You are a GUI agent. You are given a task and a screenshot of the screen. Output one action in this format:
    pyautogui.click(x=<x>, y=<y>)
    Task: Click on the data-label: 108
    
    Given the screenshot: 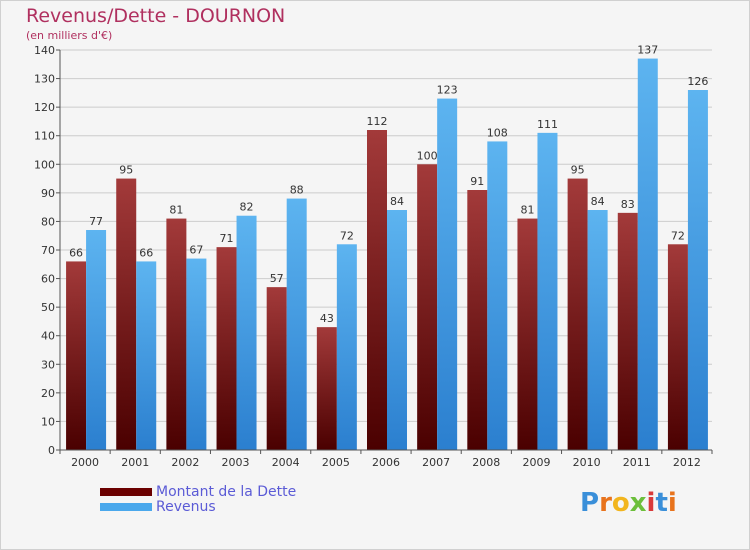 What is the action you would take?
    pyautogui.click(x=497, y=132)
    